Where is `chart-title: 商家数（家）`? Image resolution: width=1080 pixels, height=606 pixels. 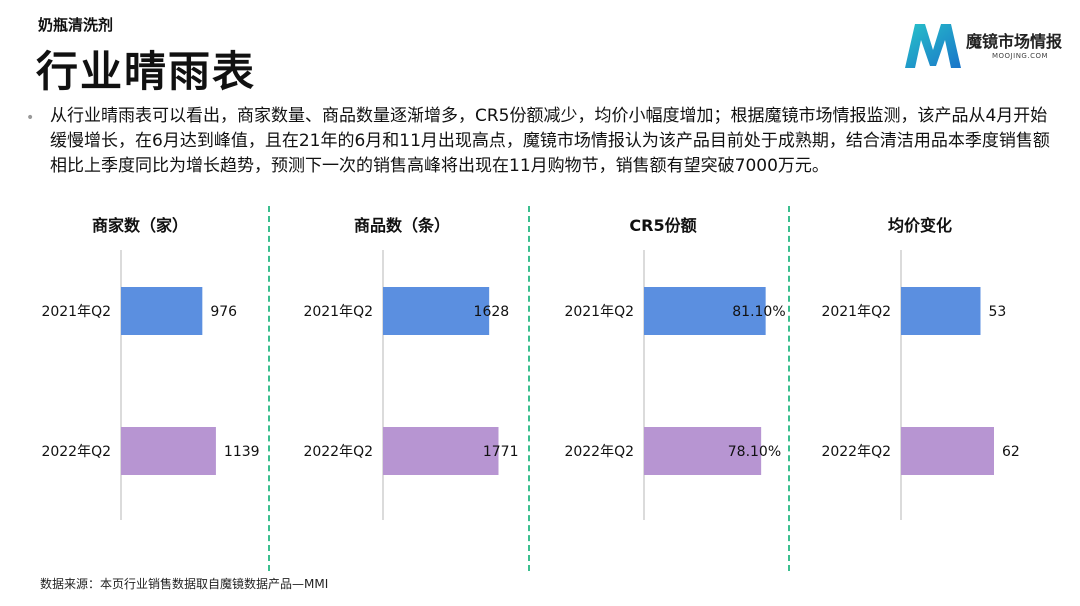 chart-title: 商家数（家） is located at coordinates (139, 225).